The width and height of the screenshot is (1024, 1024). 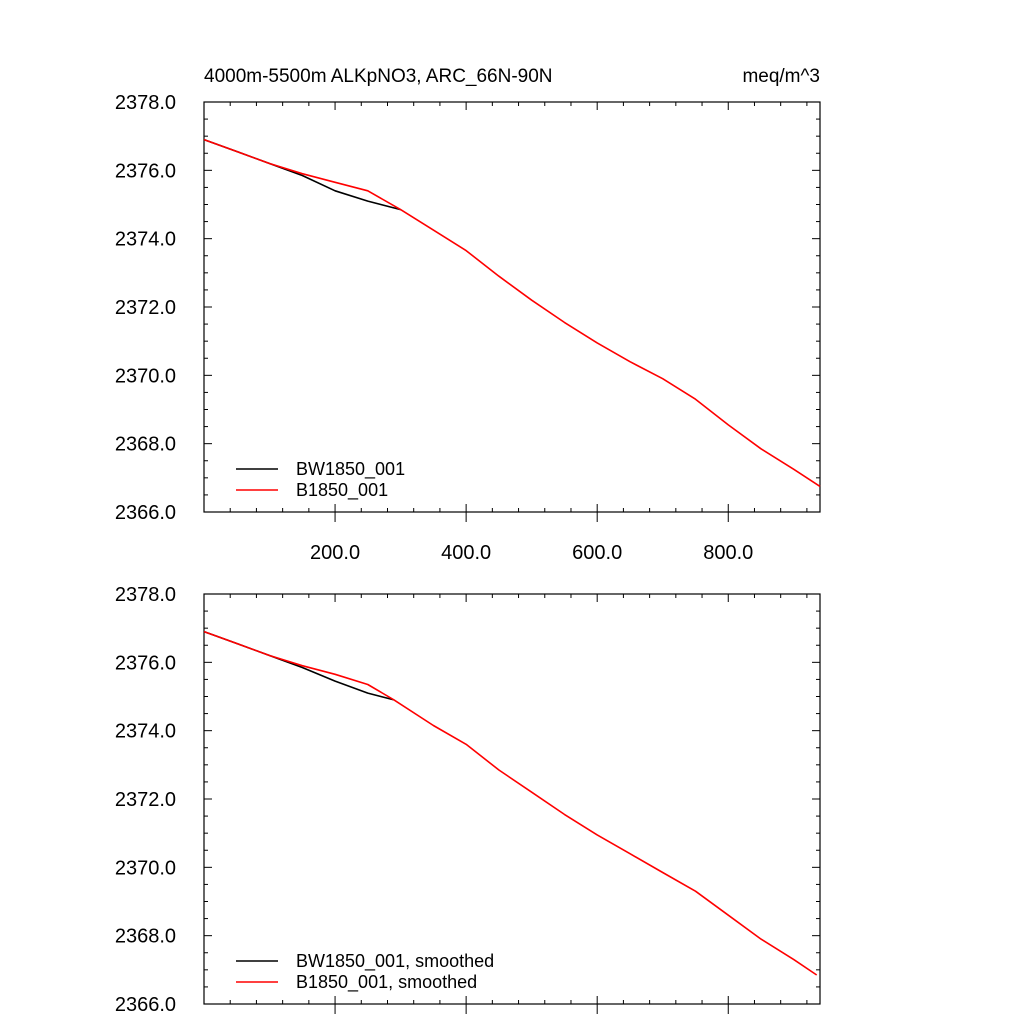 I want to click on x-tick-label: 600.0, so click(x=597, y=553).